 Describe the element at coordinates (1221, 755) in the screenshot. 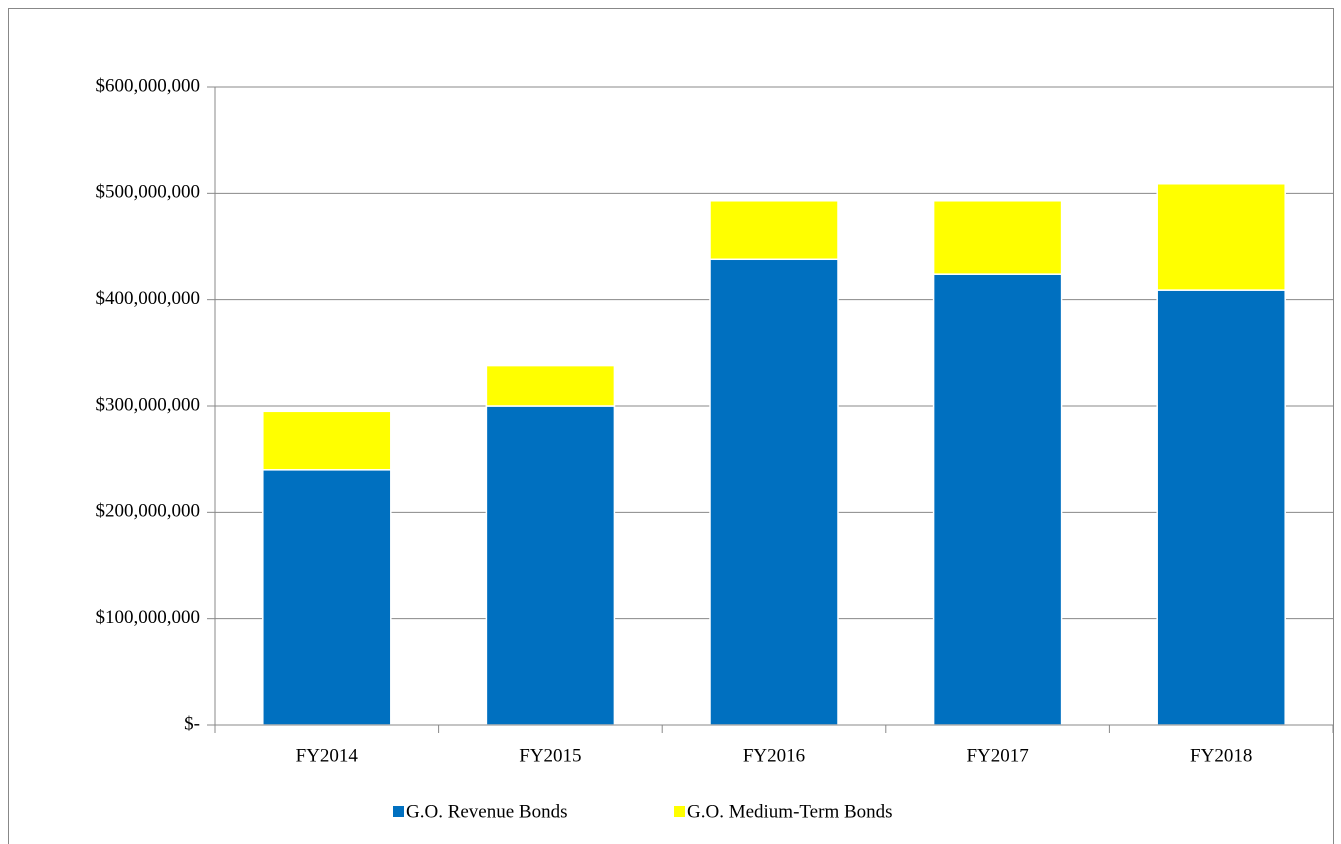

I see `x-tick-label: FY2018` at that location.